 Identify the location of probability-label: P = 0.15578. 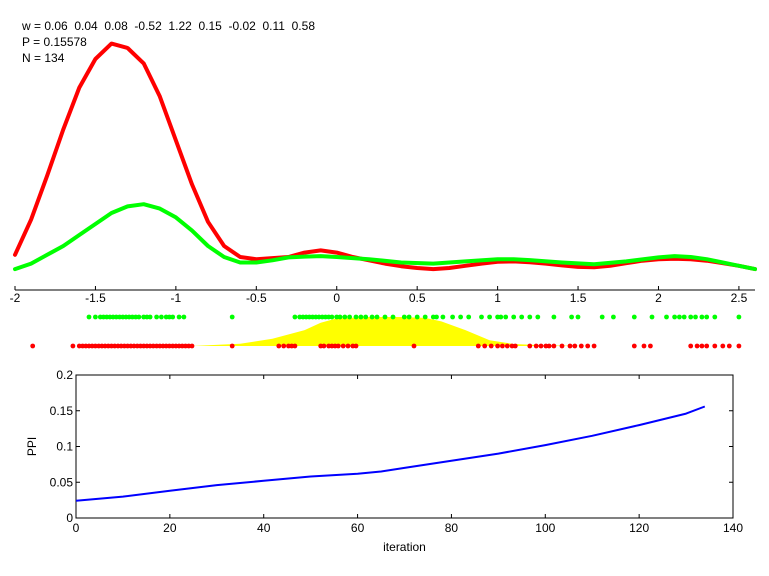
(54, 42).